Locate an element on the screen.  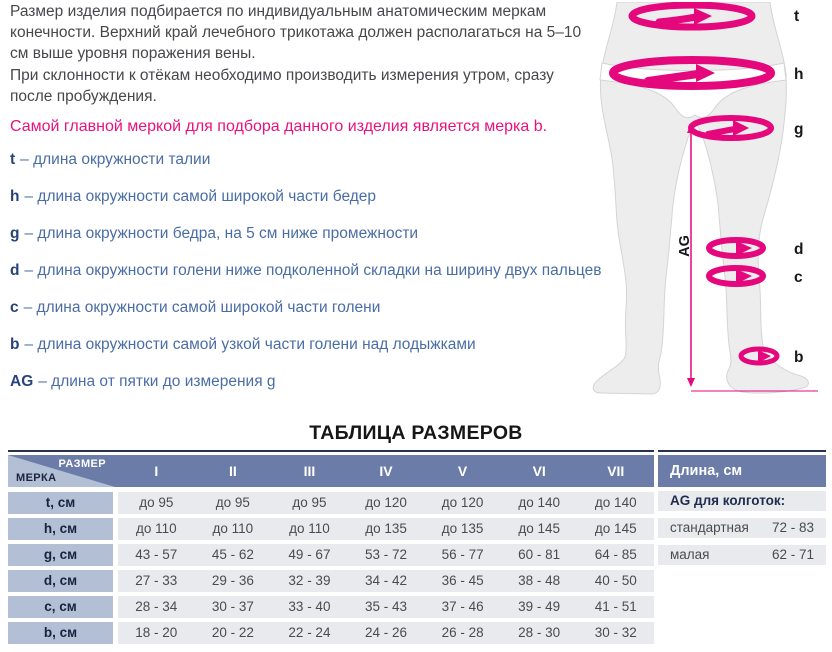
row-label: t, см is located at coordinates (60, 503).